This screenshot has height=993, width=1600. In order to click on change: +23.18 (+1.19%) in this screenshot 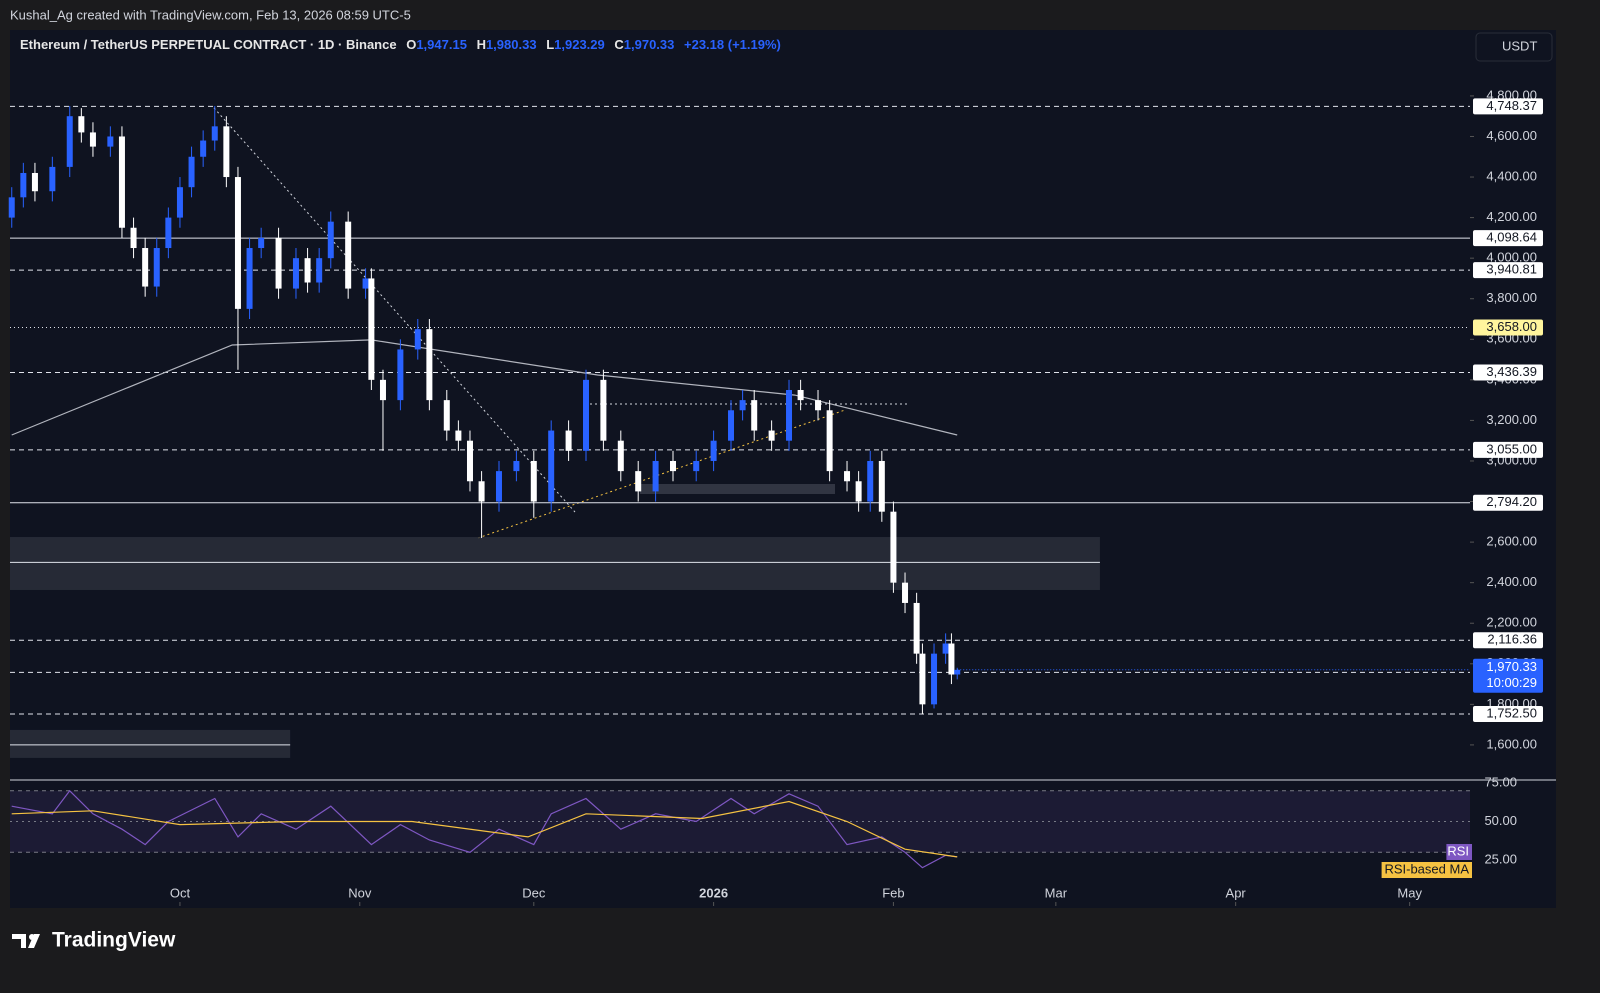, I will do `click(732, 44)`.